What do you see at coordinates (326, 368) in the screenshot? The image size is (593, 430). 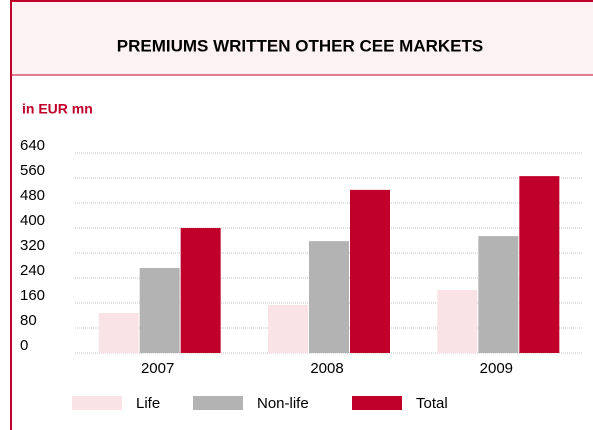 I see `x-tick-label: 2008` at bounding box center [326, 368].